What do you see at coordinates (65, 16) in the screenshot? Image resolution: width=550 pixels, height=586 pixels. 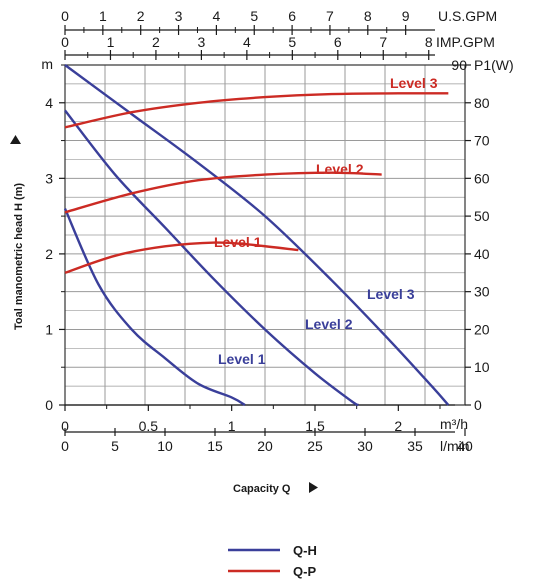 I see `us-gpm-tick-label: 0` at bounding box center [65, 16].